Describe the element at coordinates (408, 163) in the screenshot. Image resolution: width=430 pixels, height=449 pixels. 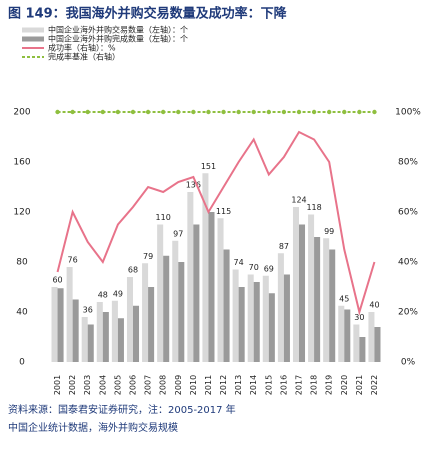
I see `y2-tick-label: 80%` at that location.